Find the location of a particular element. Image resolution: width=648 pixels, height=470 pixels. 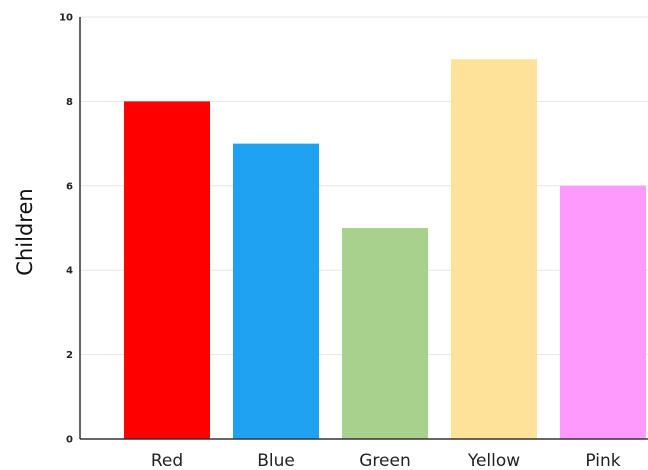

bar-yellow is located at coordinates (494, 249).